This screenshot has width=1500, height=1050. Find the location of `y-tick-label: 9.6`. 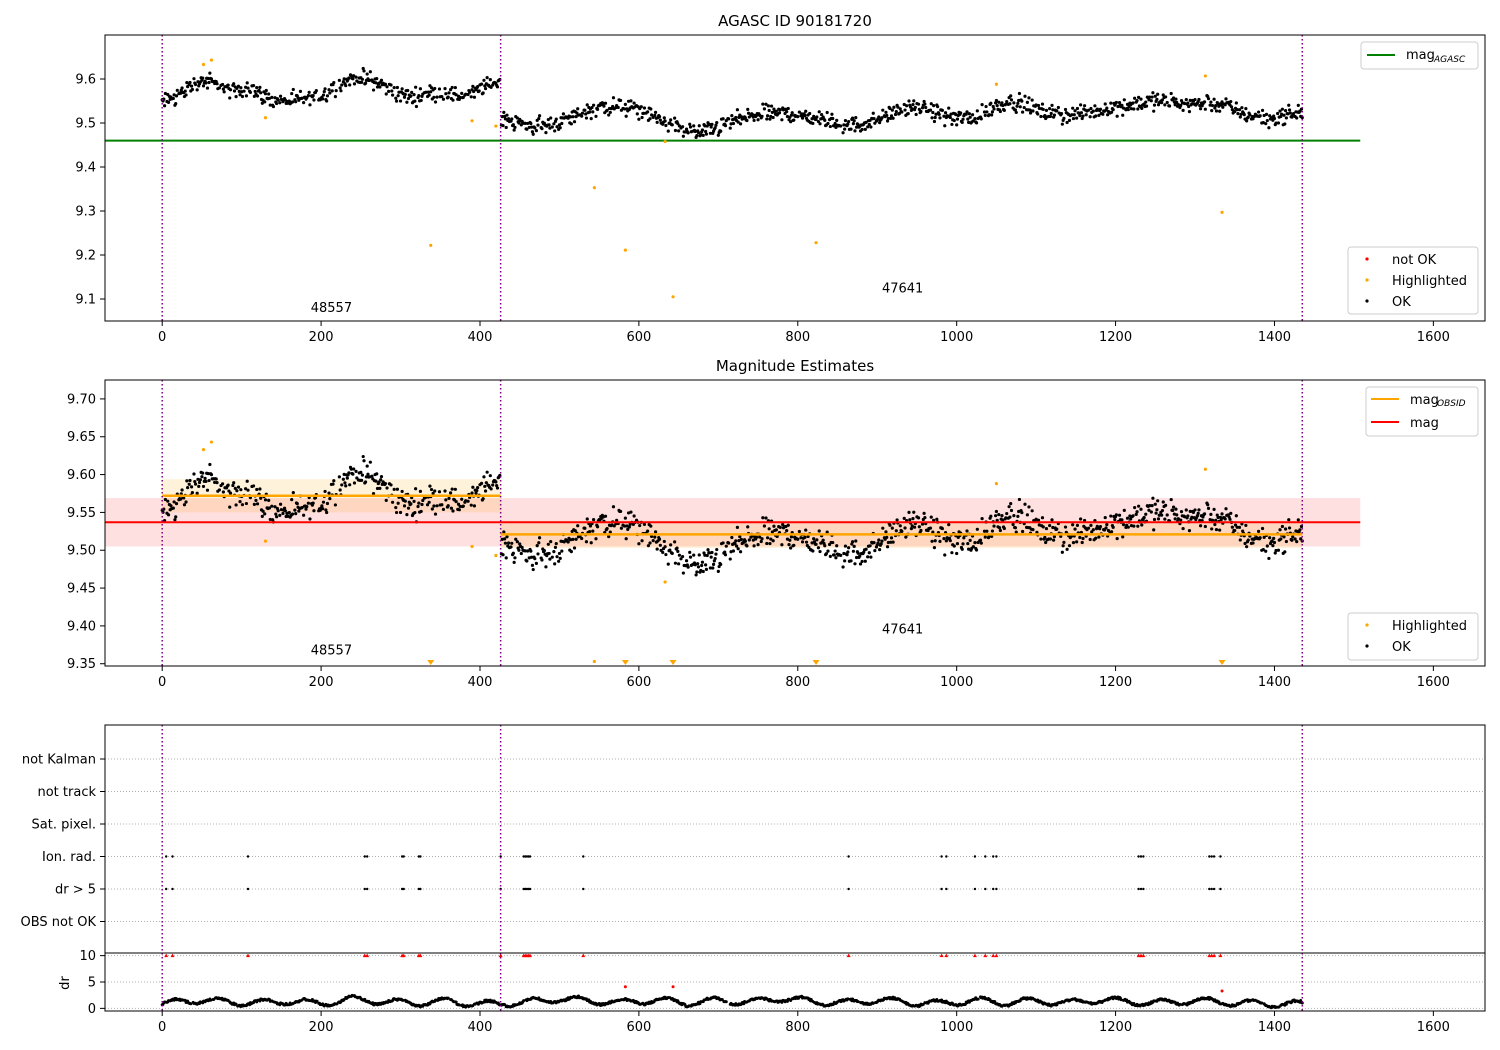

y-tick-label: 9.6 is located at coordinates (85, 80).